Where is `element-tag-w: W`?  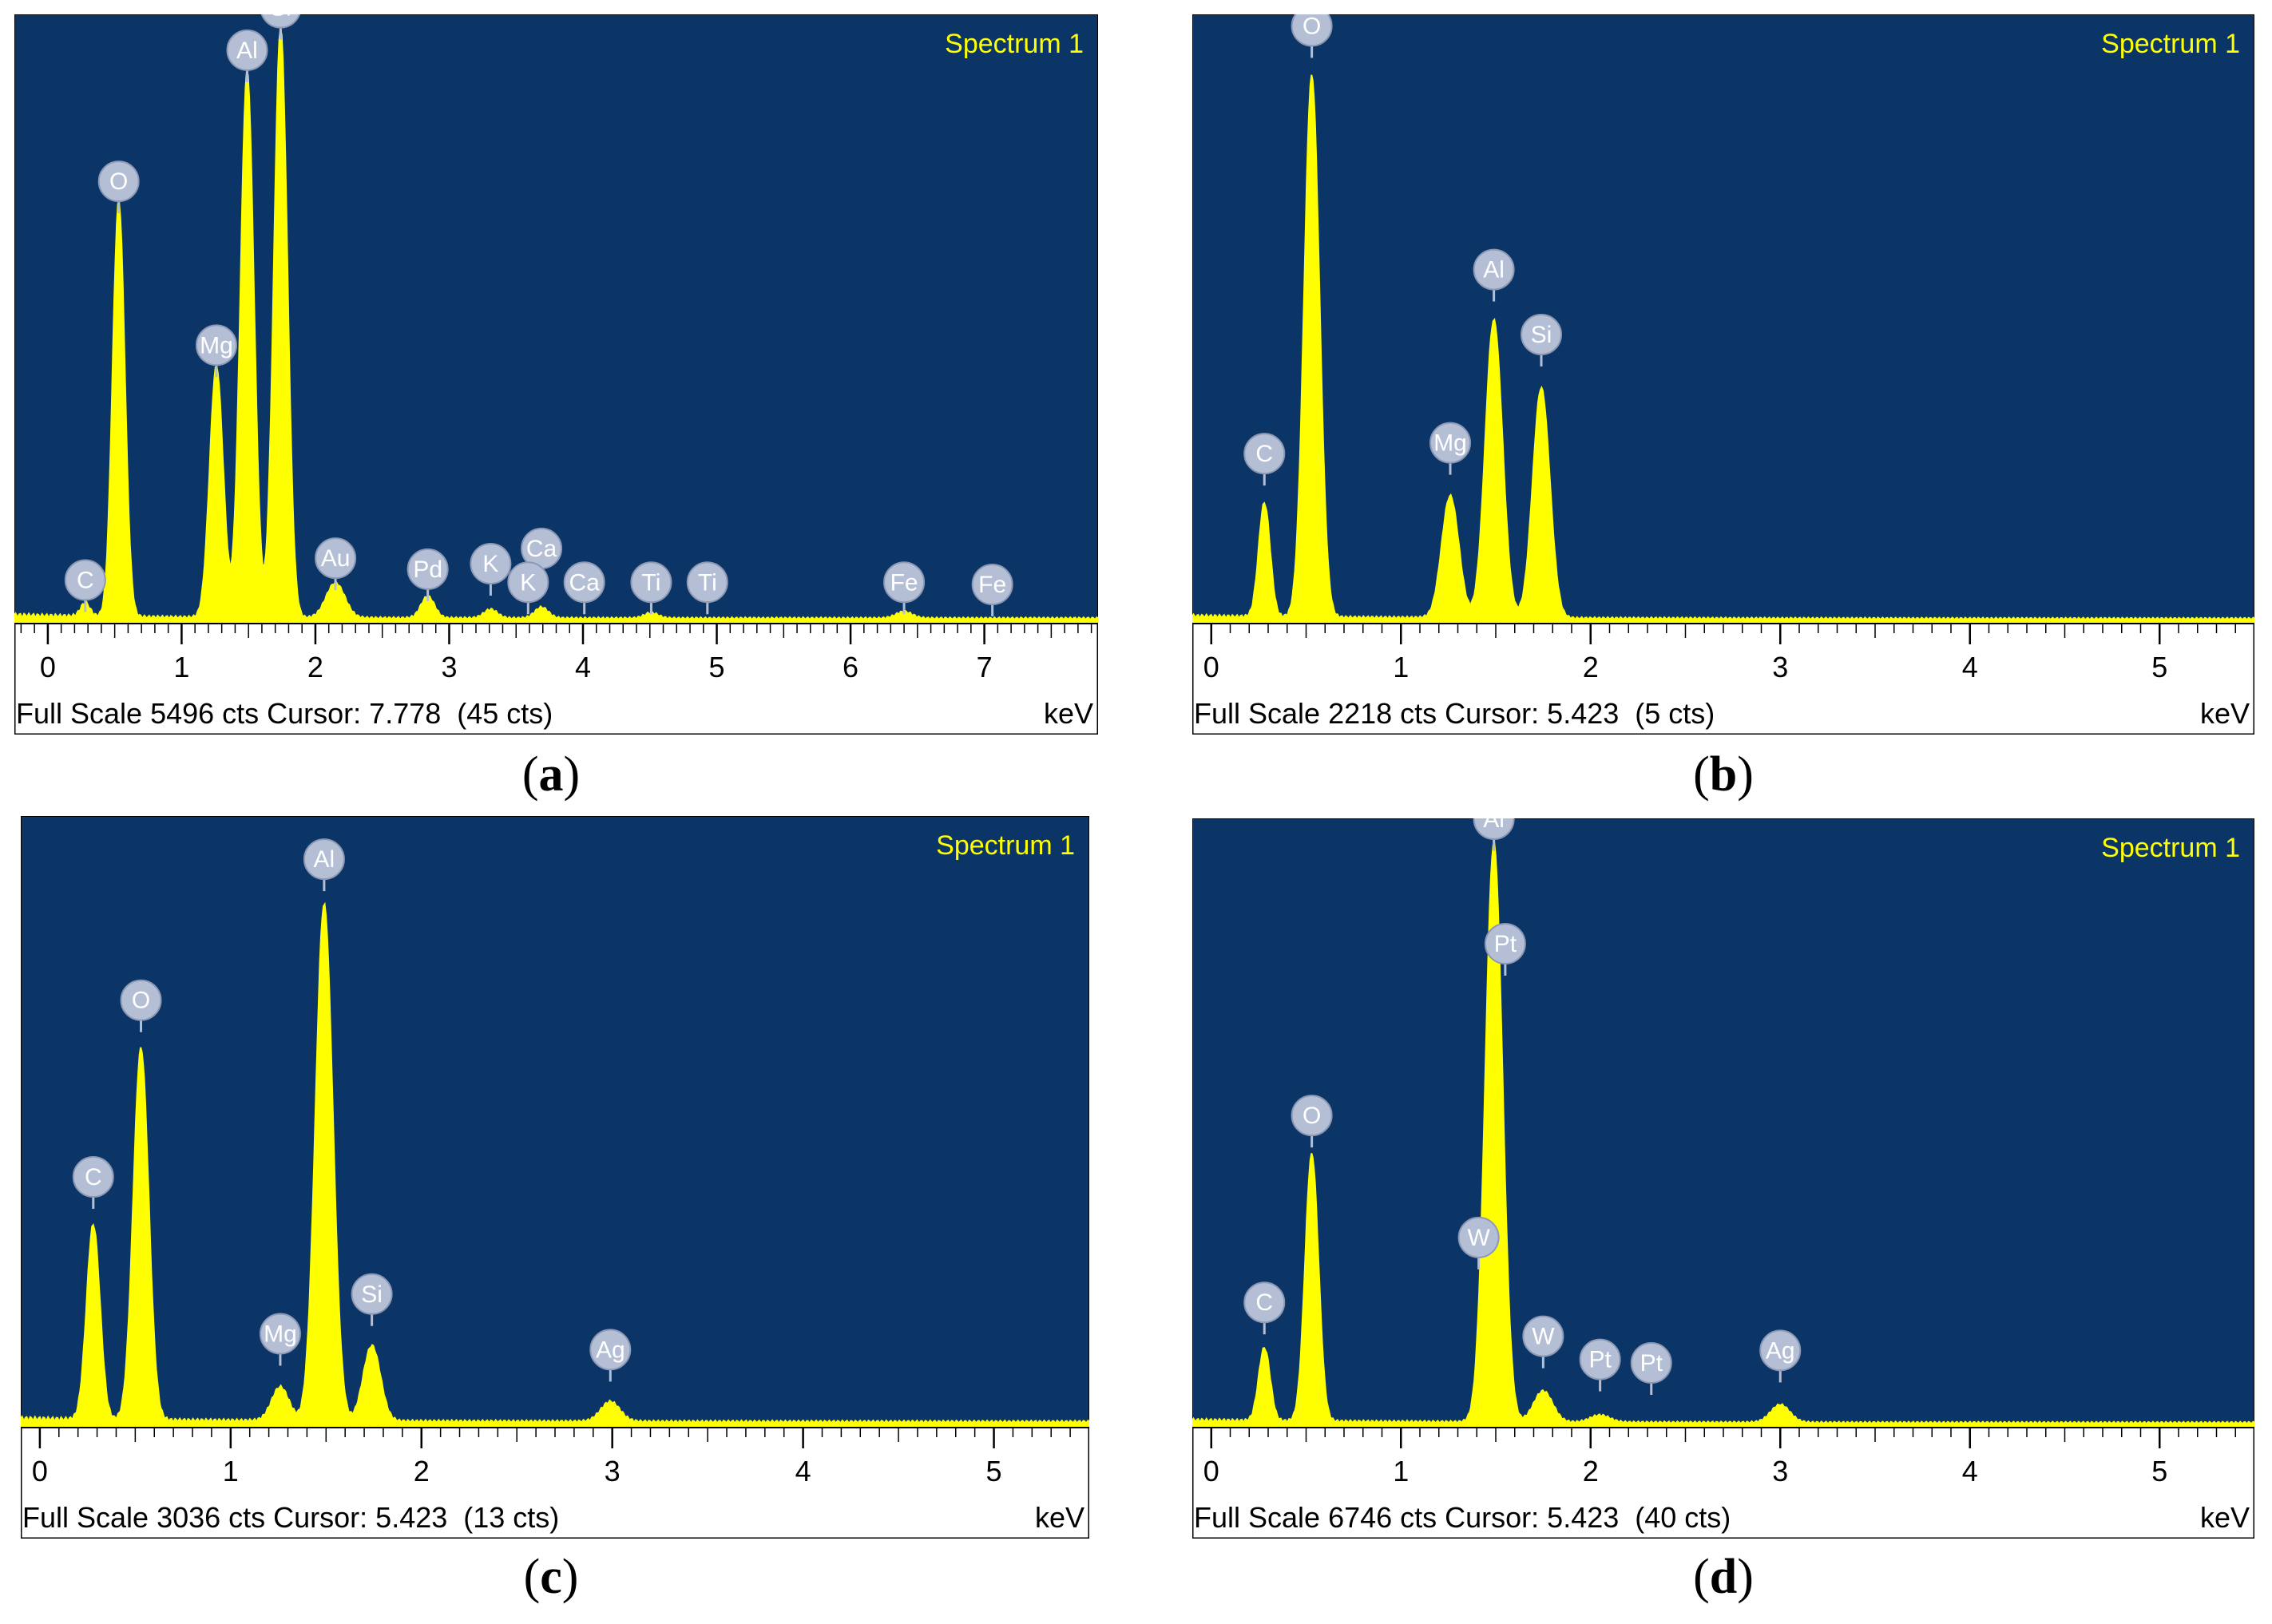 element-tag-w: W is located at coordinates (1543, 1342).